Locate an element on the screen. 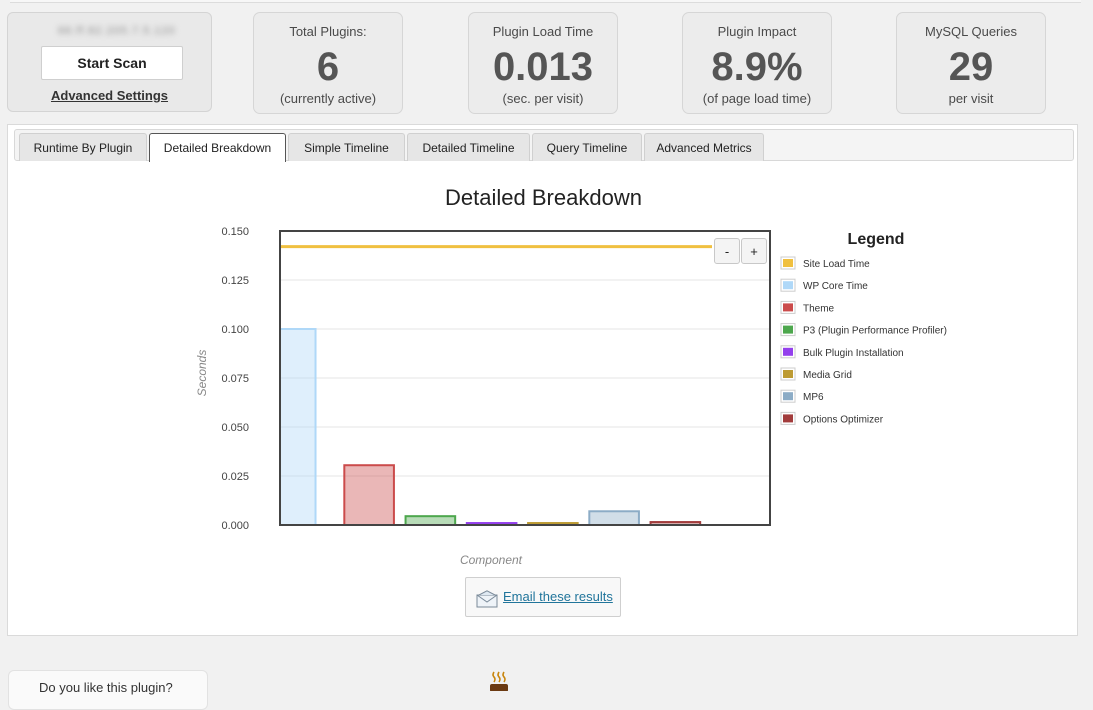  legend-label: Site Load Time is located at coordinates (836, 264).